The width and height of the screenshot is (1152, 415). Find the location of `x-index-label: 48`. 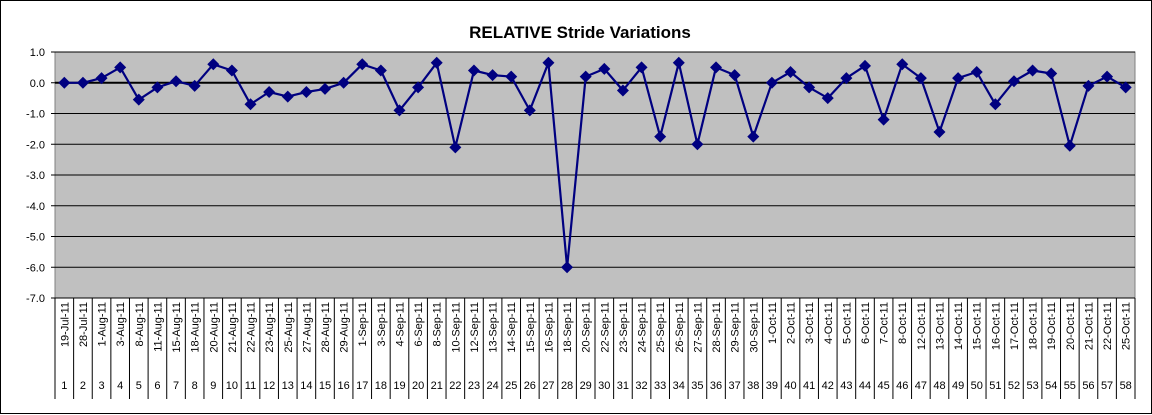

x-index-label: 48 is located at coordinates (939, 386).